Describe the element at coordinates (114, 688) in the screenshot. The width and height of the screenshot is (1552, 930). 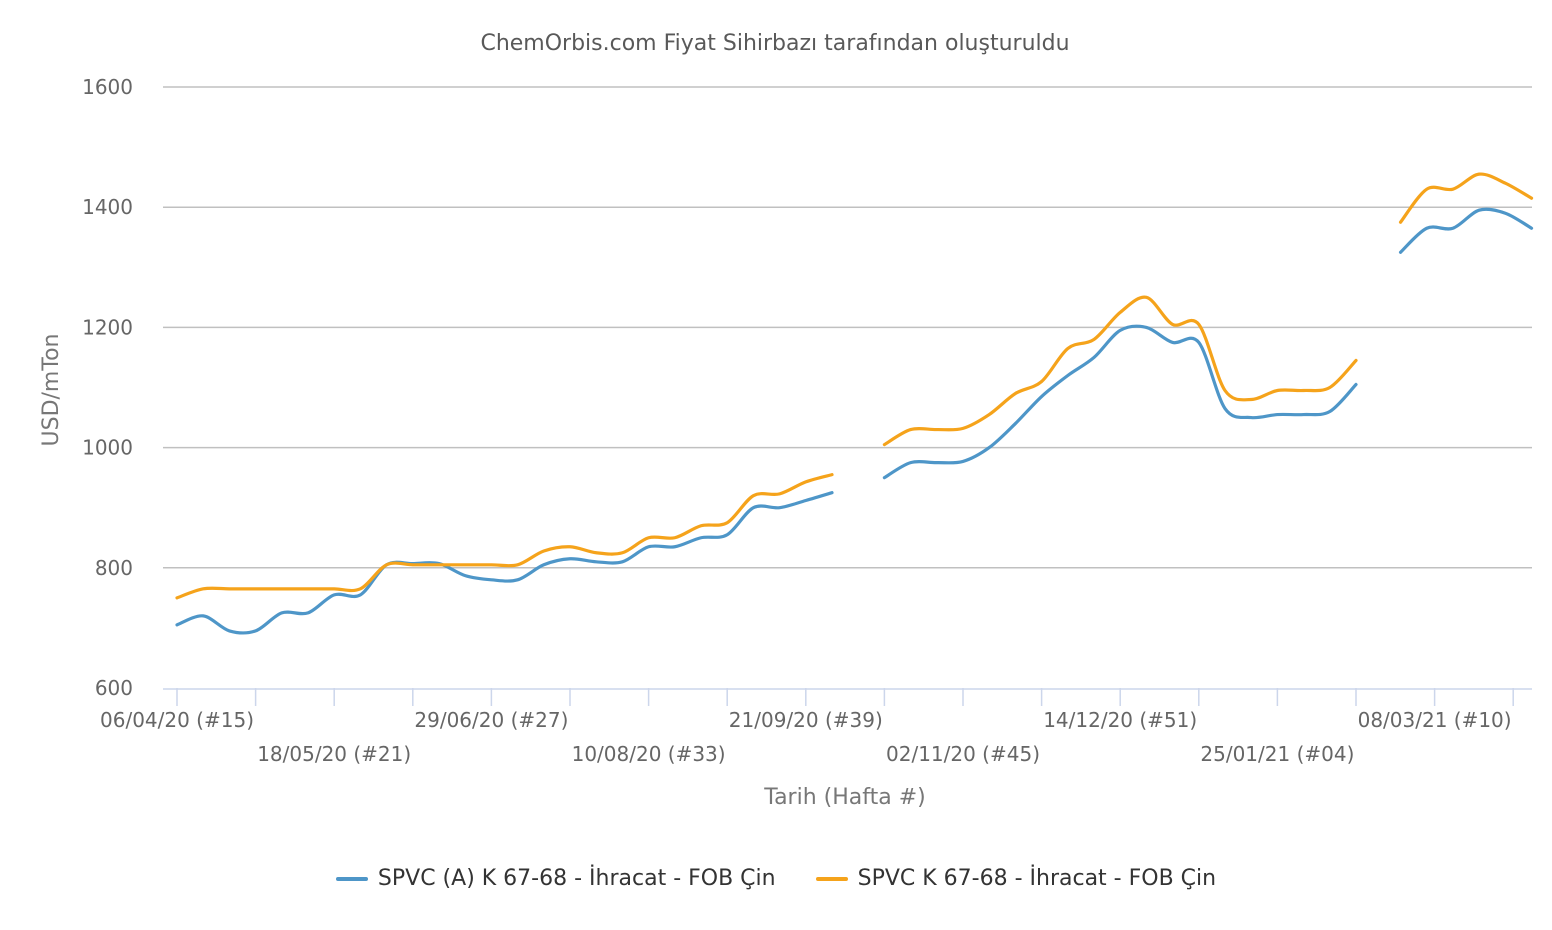
I see `y-tick-label: 600` at that location.